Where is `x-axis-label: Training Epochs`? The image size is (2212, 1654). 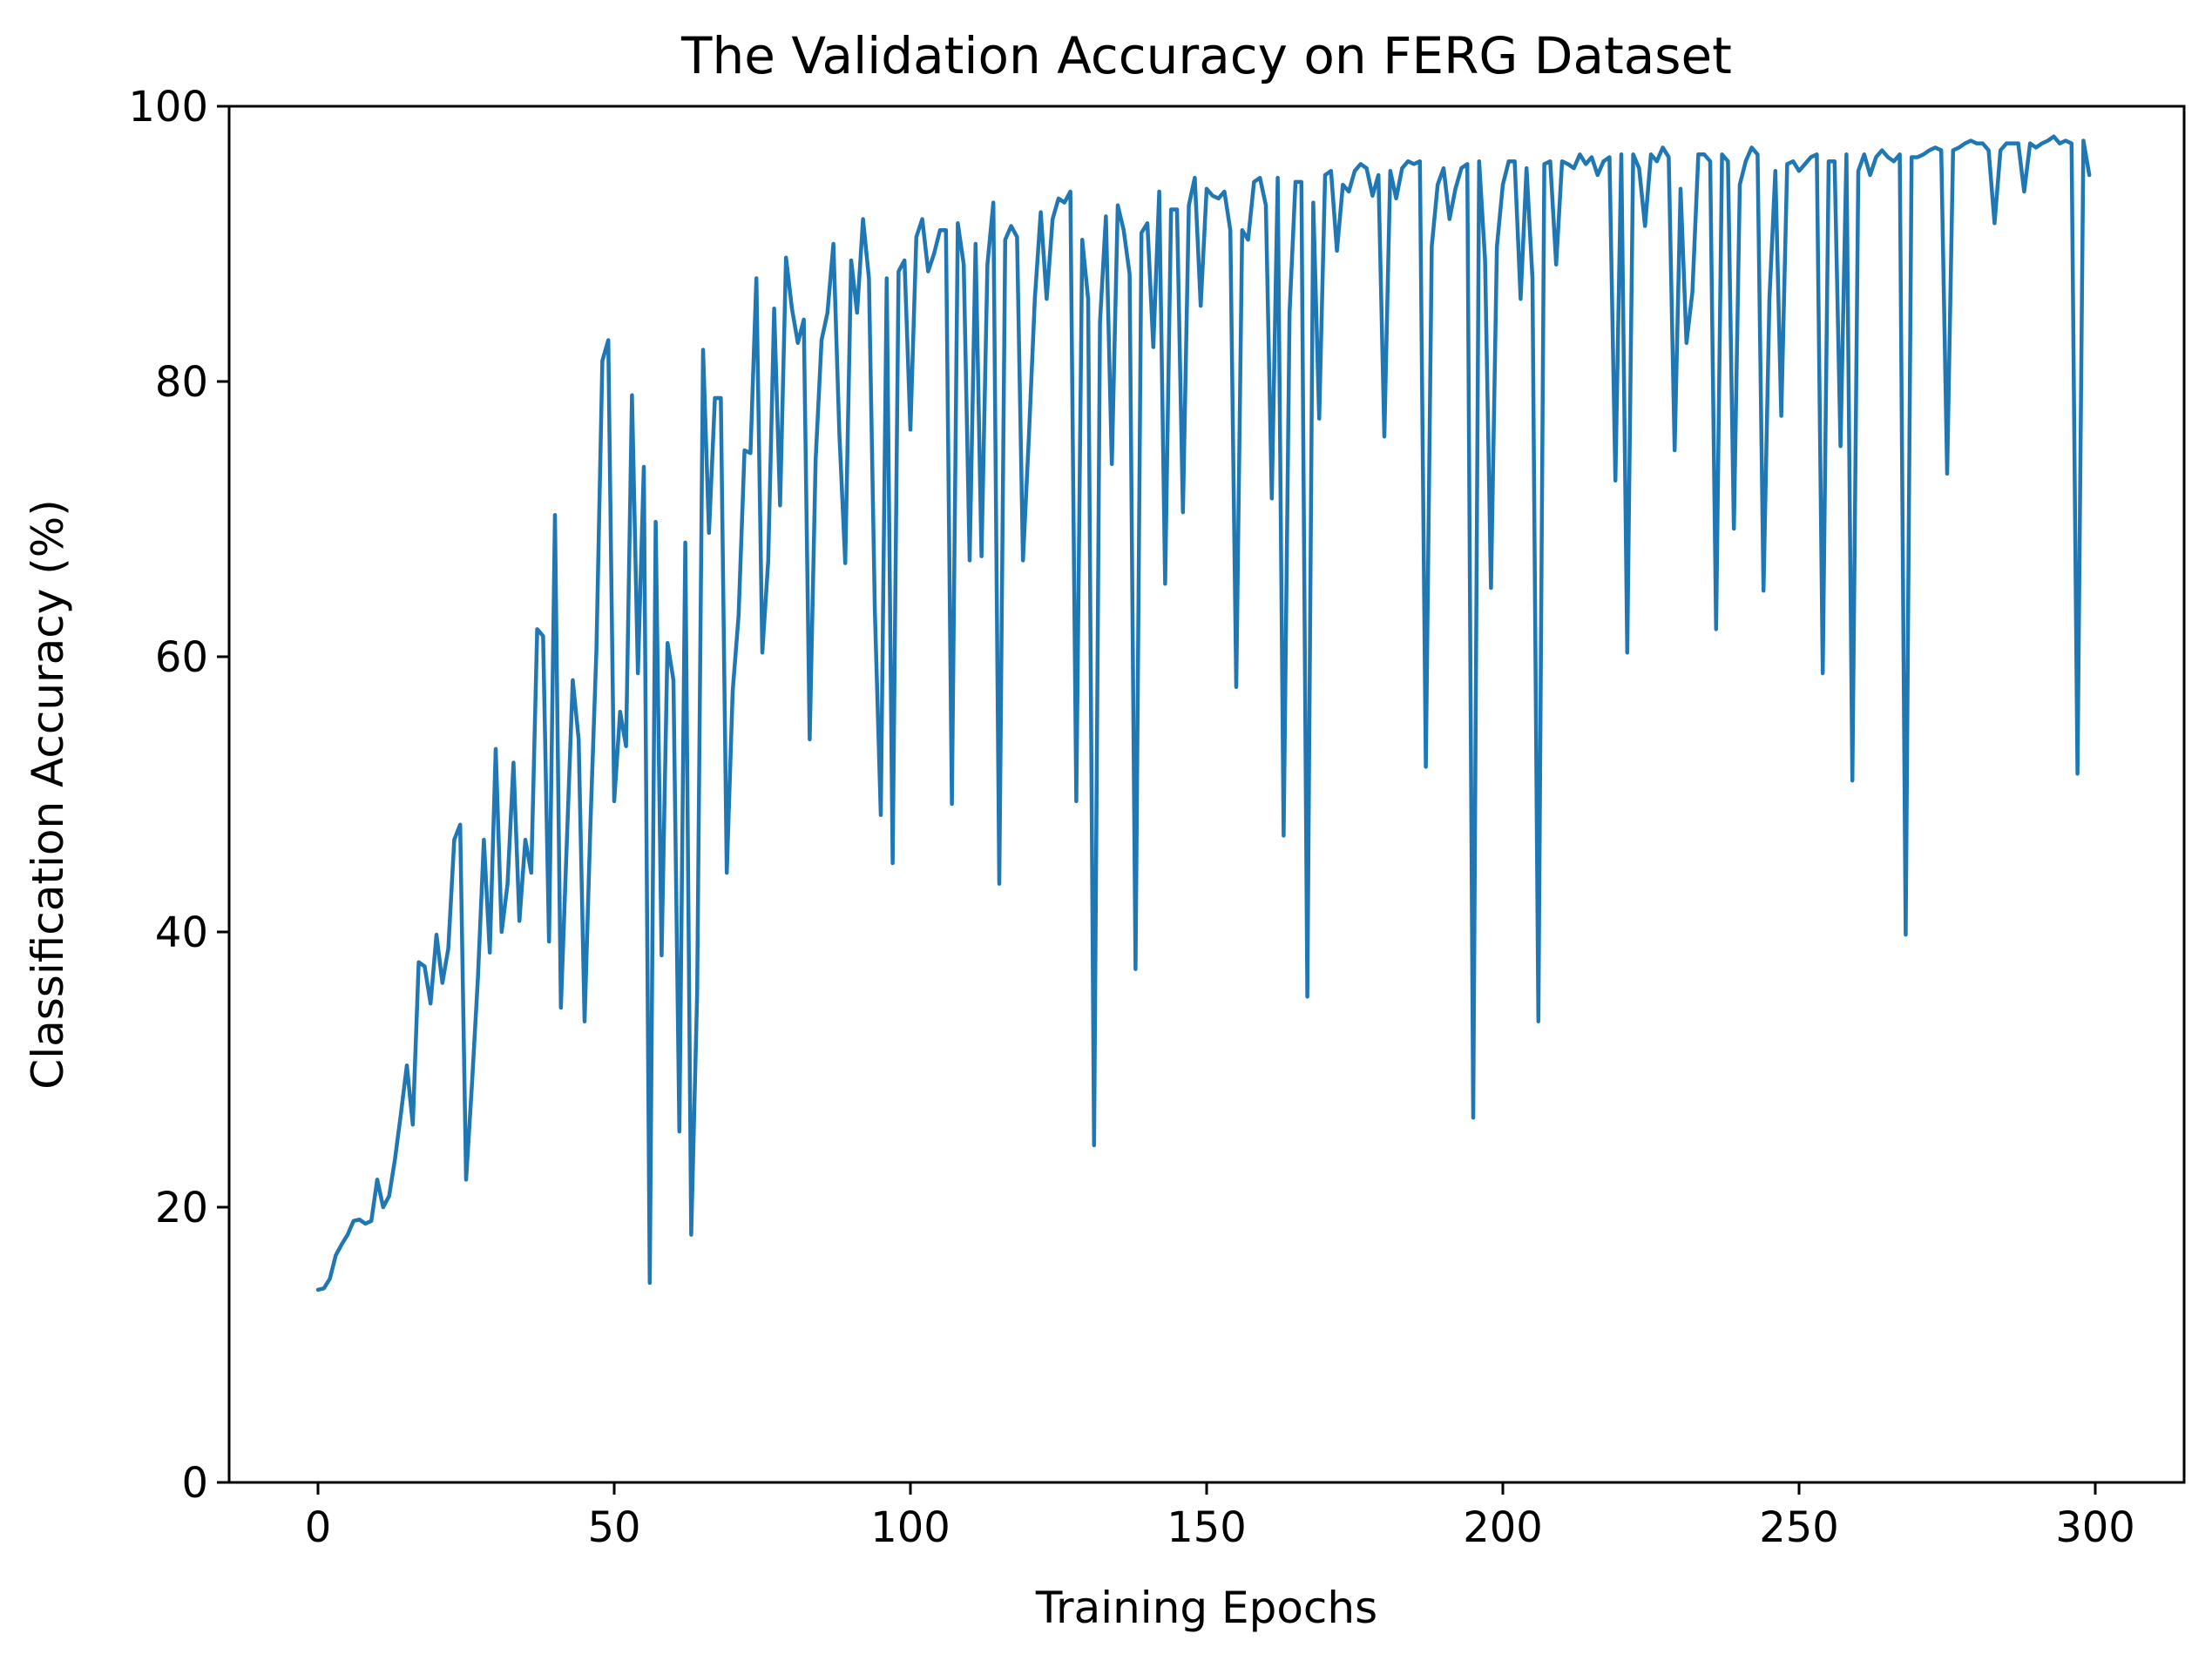 x-axis-label: Training Epochs is located at coordinates (1206, 1608).